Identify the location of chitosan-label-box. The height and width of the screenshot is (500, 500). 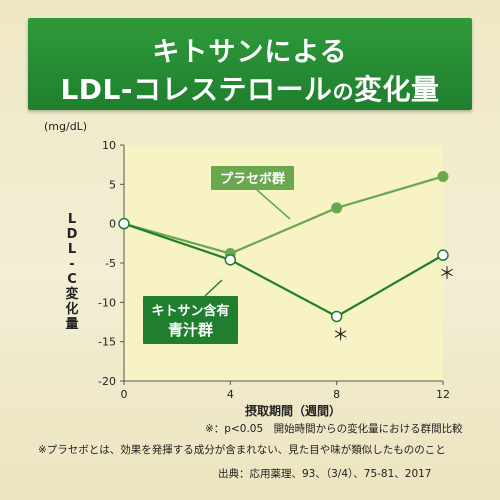
(190, 320).